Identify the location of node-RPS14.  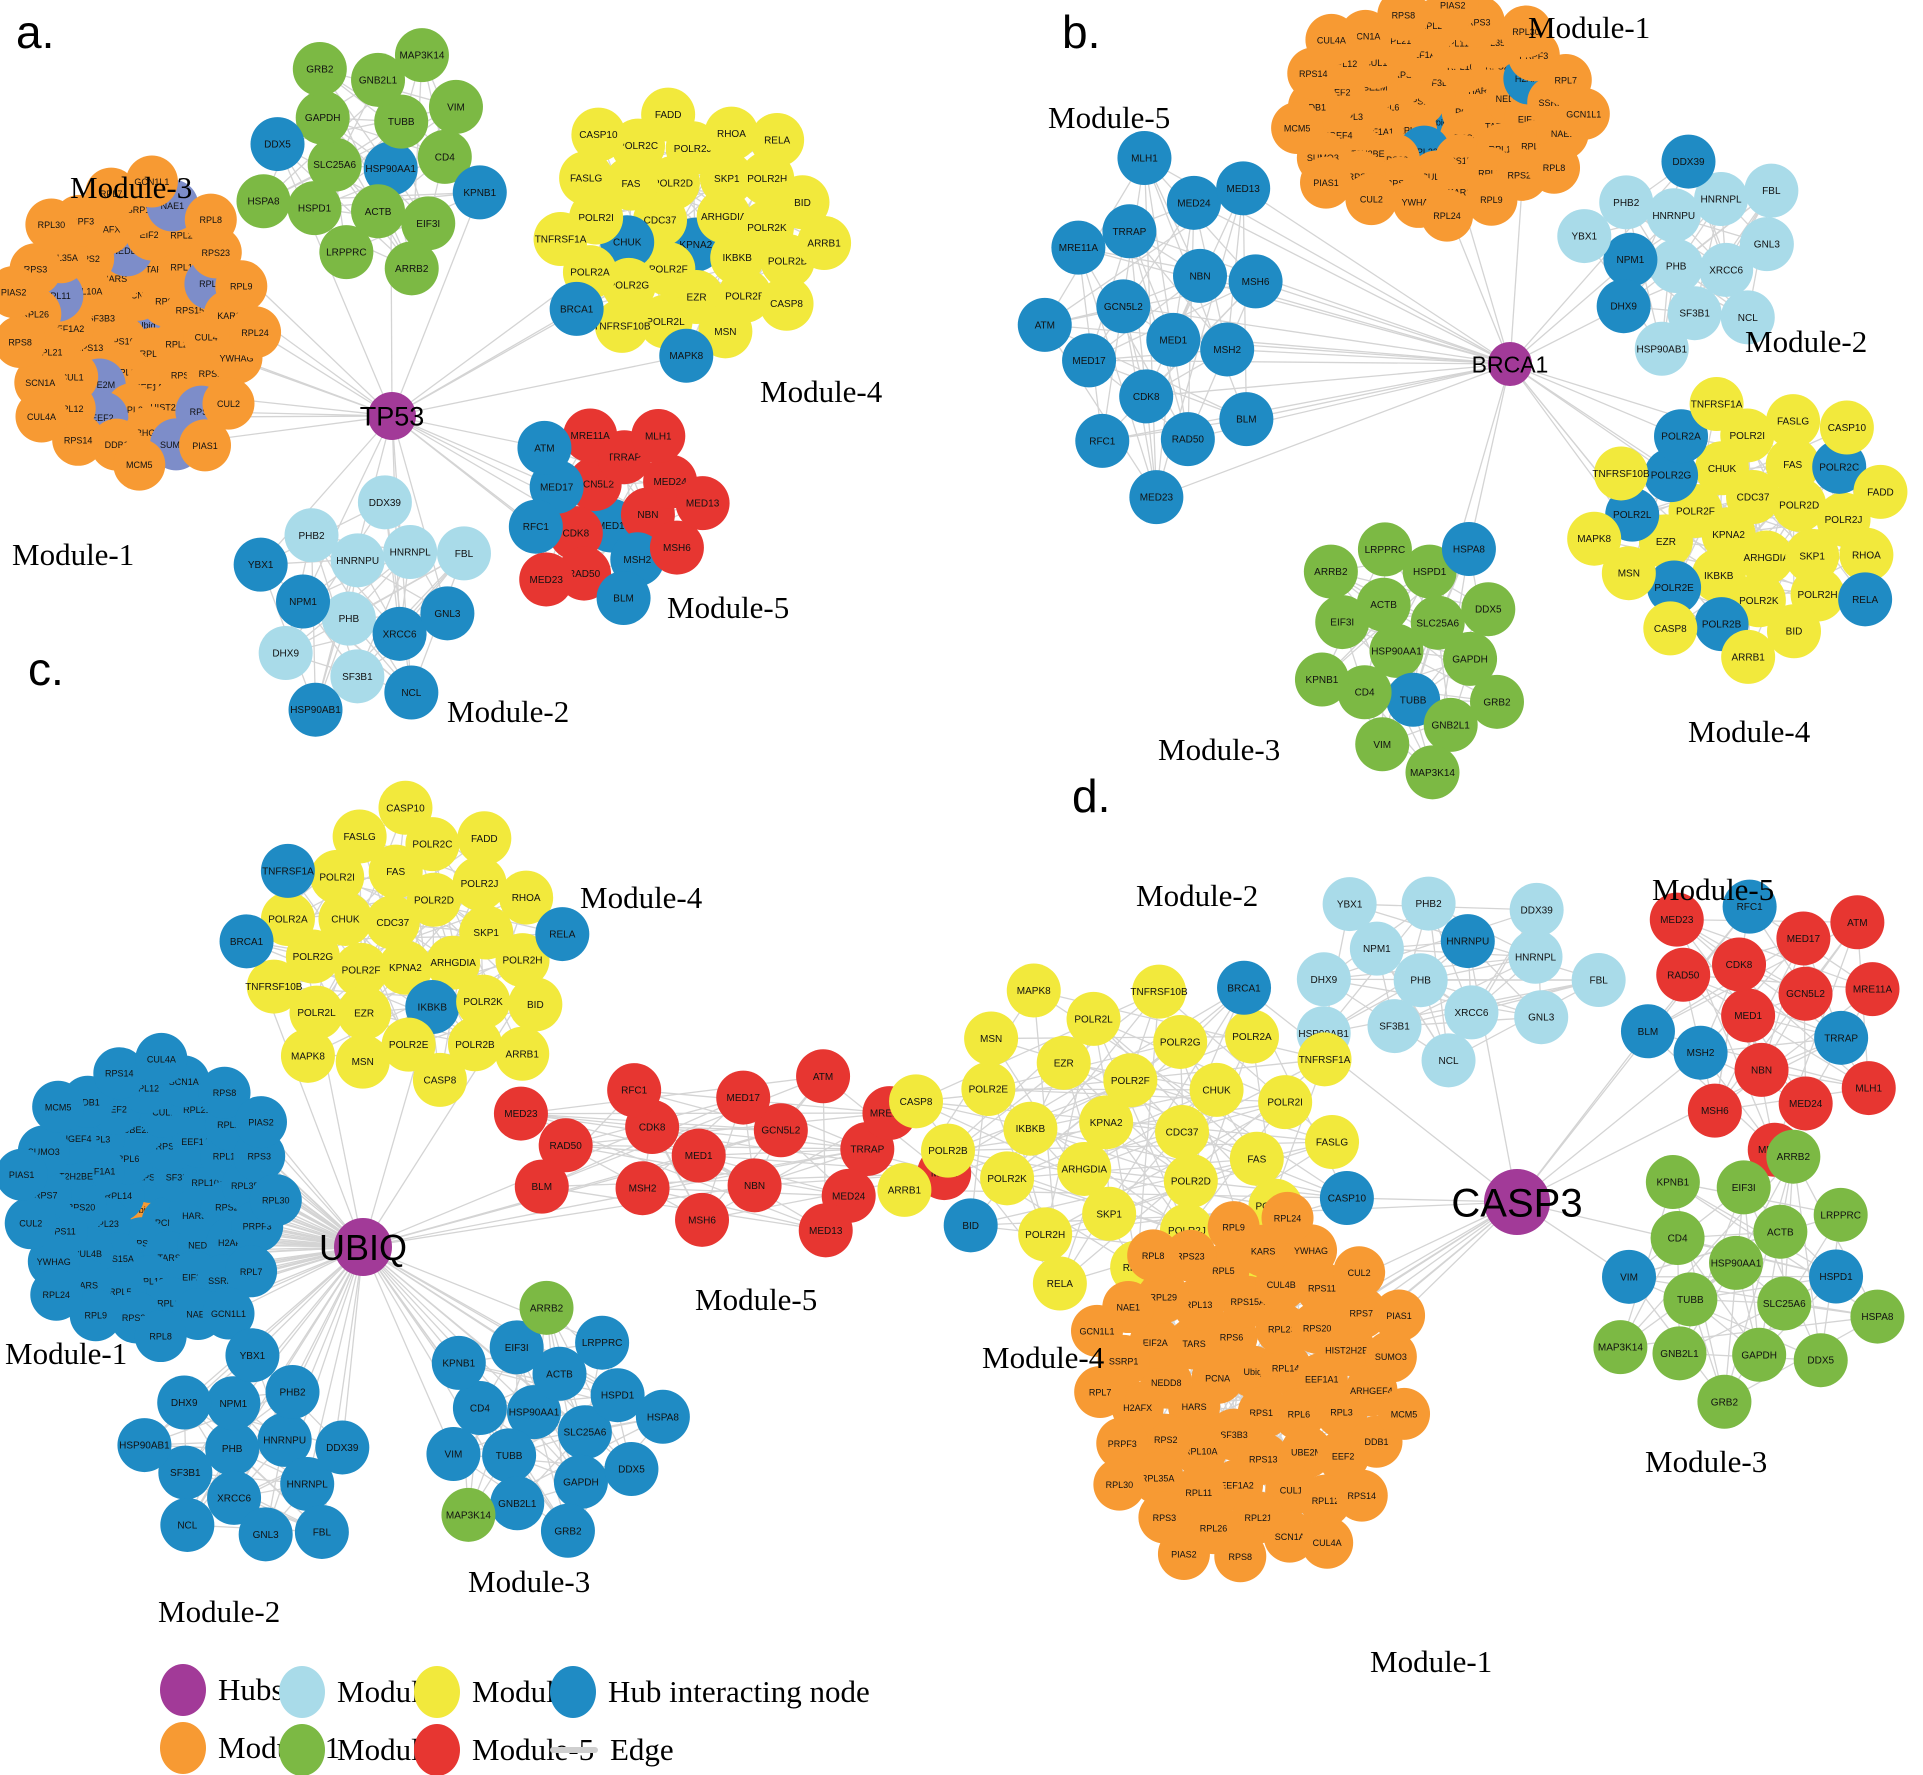
(119, 1073).